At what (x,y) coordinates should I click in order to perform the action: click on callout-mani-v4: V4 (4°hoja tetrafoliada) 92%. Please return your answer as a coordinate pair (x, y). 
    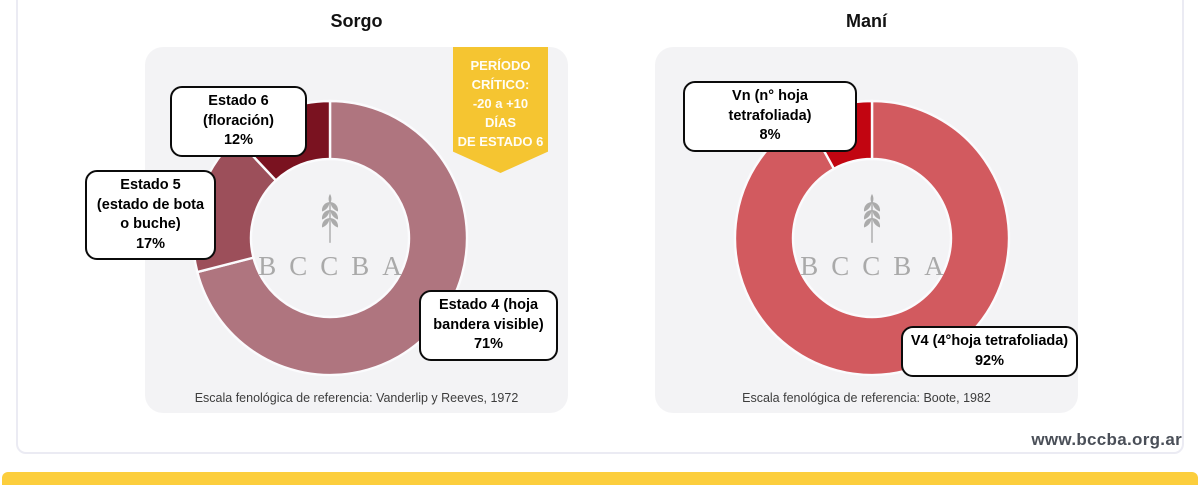
    Looking at the image, I should click on (989, 351).